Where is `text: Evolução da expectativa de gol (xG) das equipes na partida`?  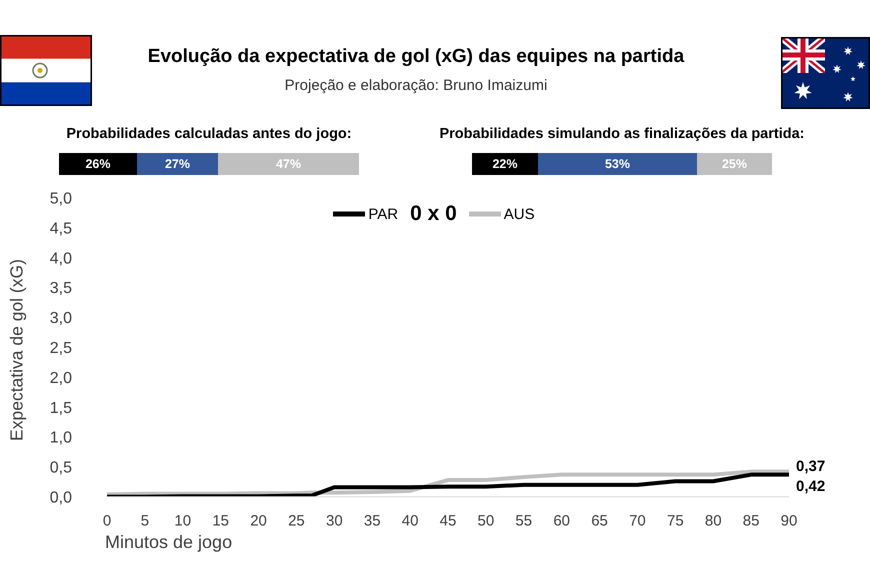
text: Evolução da expectativa de gol (xG) das equipes na partida is located at coordinates (416, 56).